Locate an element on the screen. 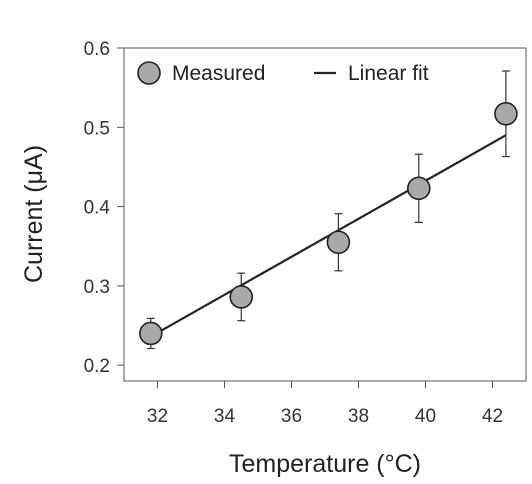 This screenshot has width=532, height=484. legend-marker-measured is located at coordinates (149, 73).